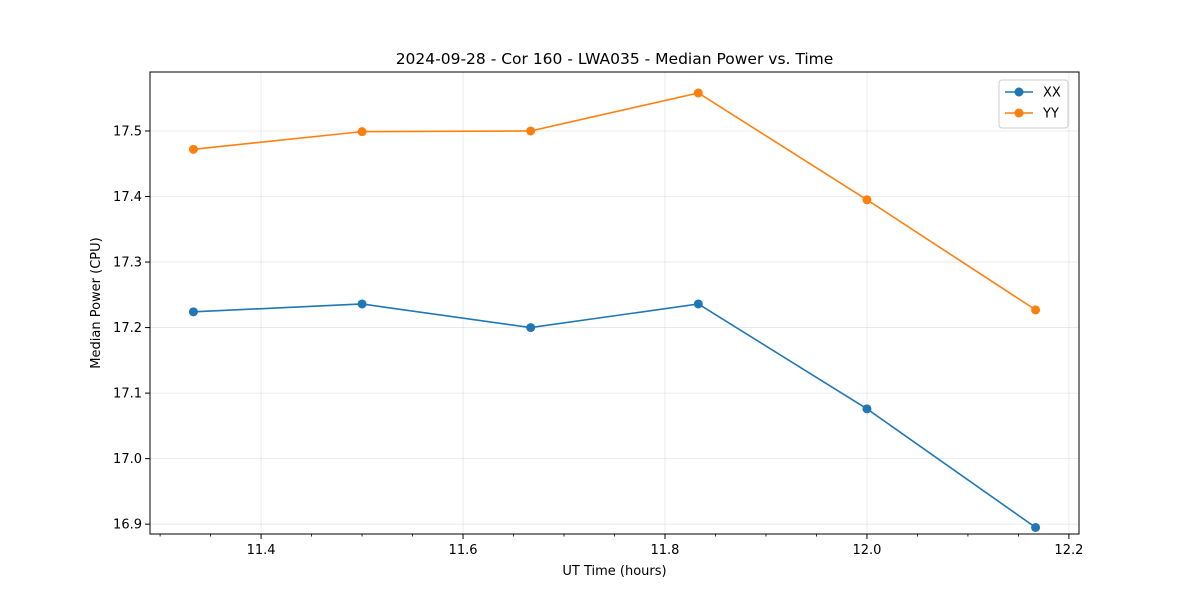 Image resolution: width=1200 pixels, height=600 pixels. What do you see at coordinates (463, 550) in the screenshot?
I see `x-tick-label: 11.6` at bounding box center [463, 550].